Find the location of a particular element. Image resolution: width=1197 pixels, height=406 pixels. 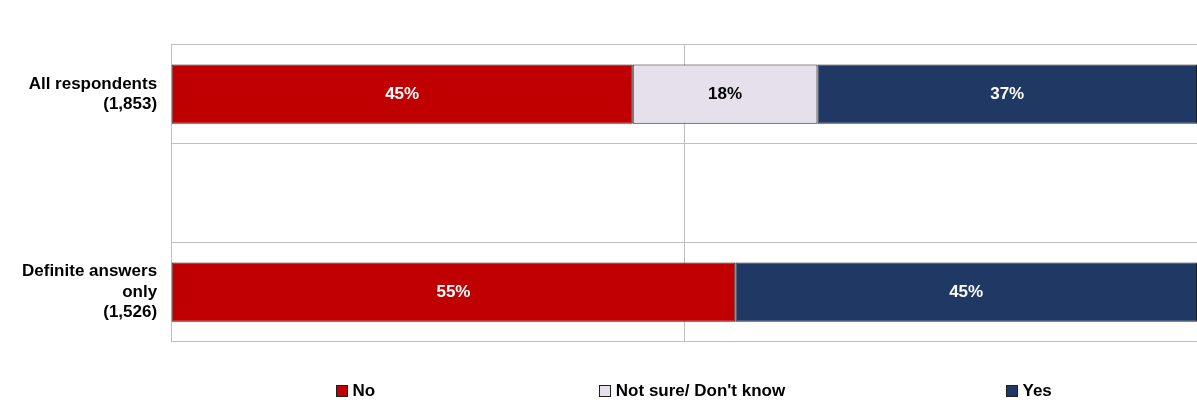

data-label: 37% is located at coordinates (1007, 93).